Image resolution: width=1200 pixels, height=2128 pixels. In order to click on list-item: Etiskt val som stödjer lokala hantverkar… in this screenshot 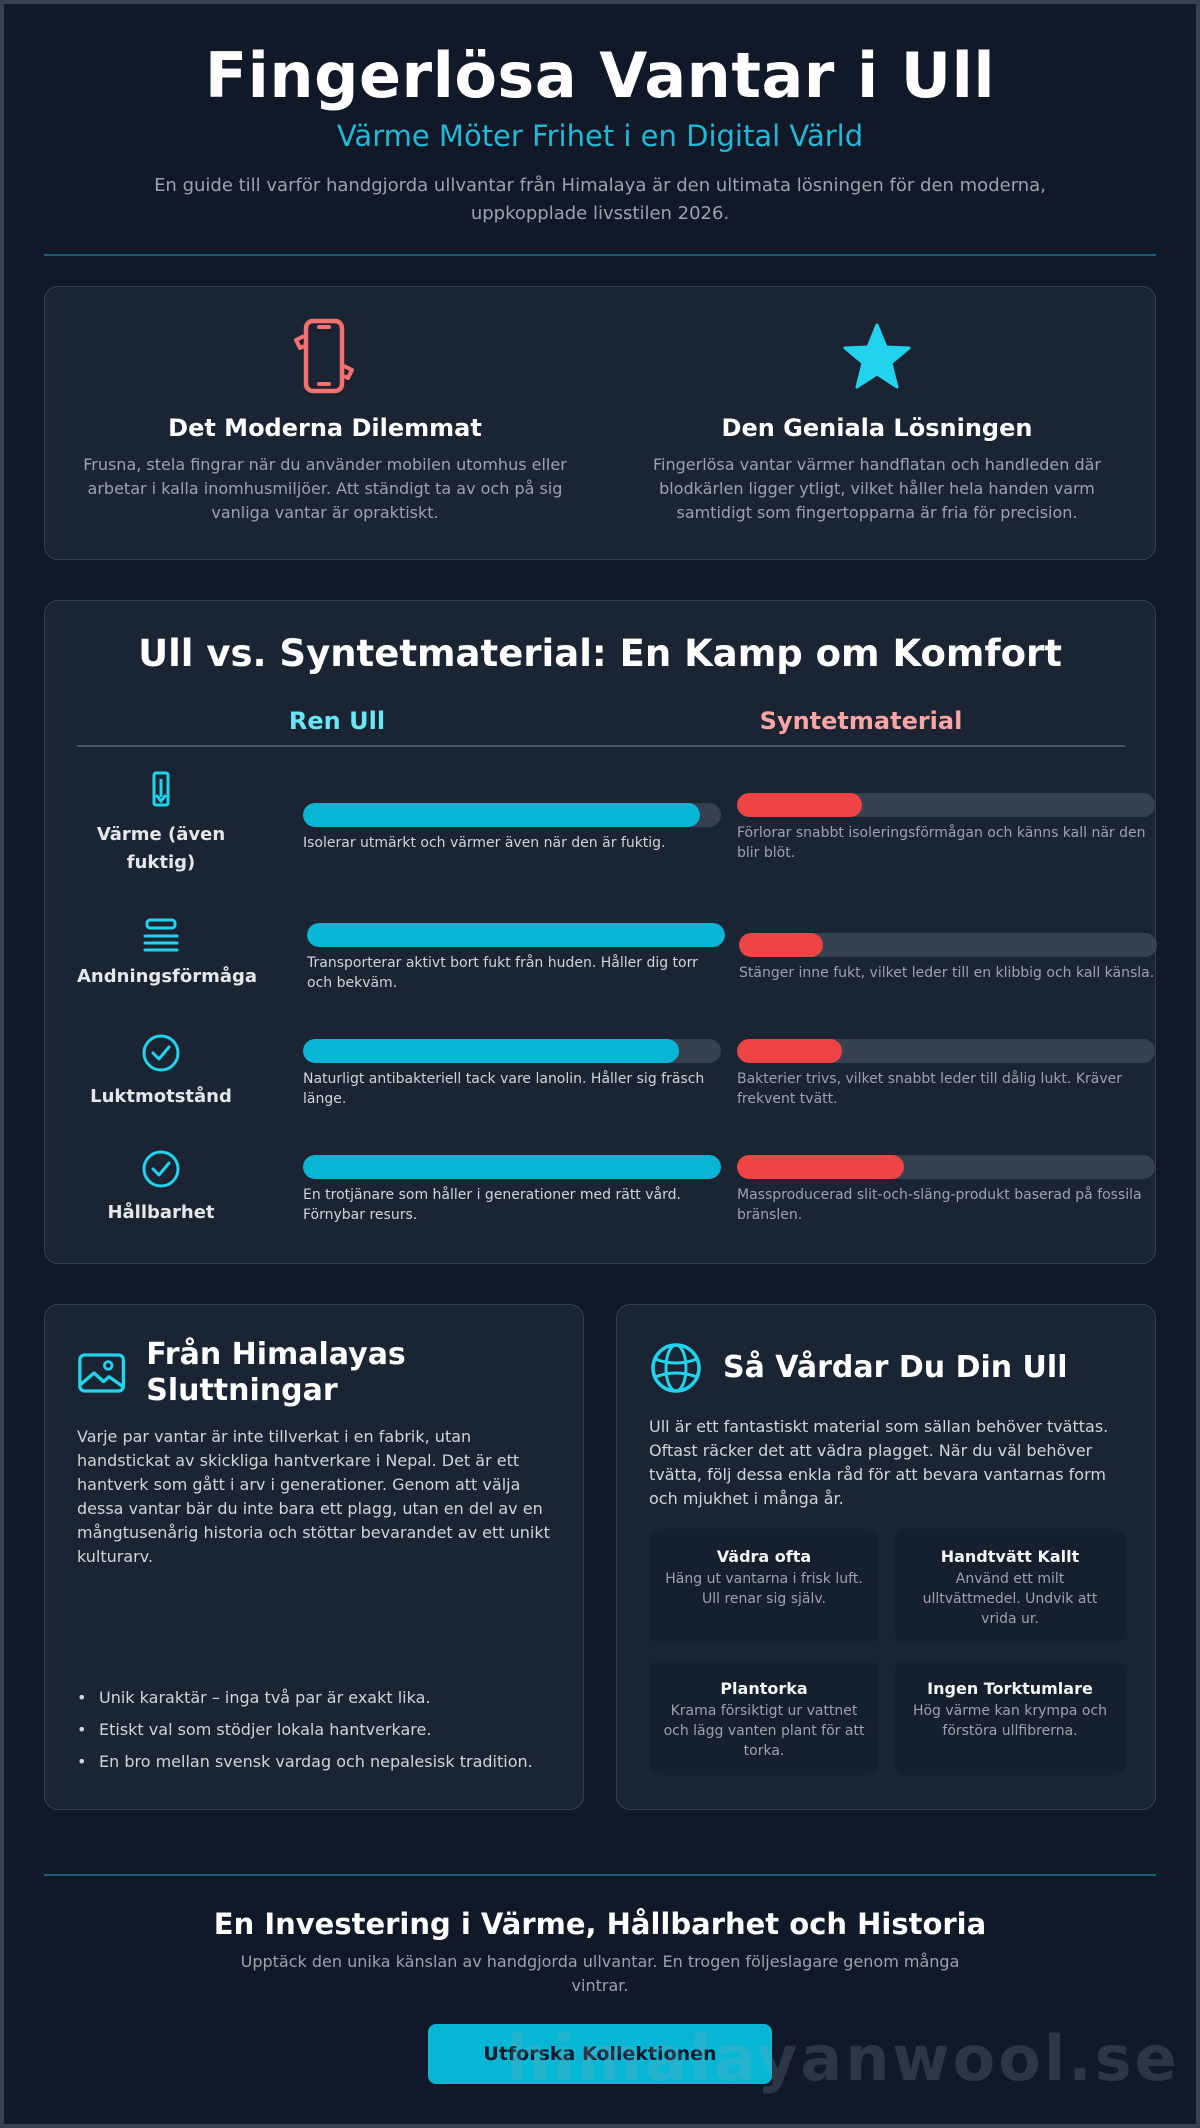, I will do `click(315, 1730)`.